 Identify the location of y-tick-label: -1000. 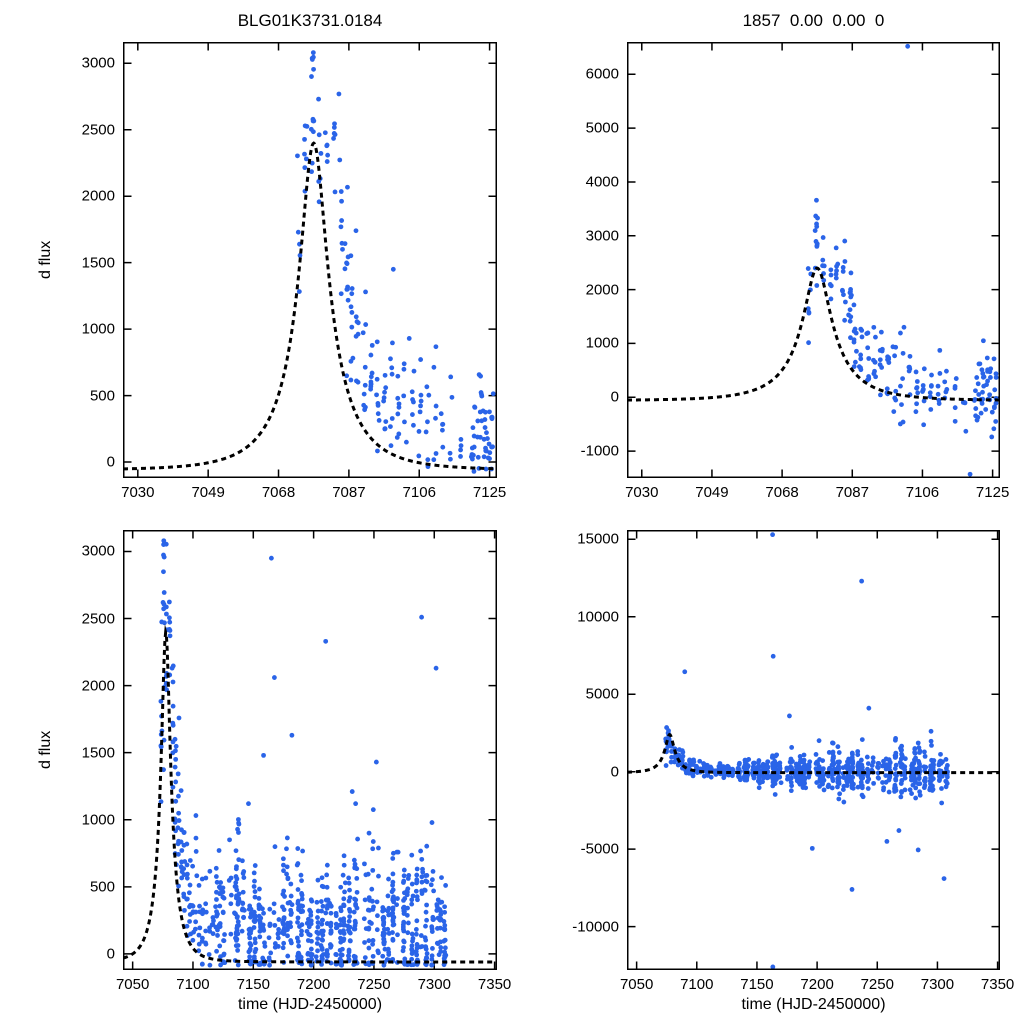
(599, 451).